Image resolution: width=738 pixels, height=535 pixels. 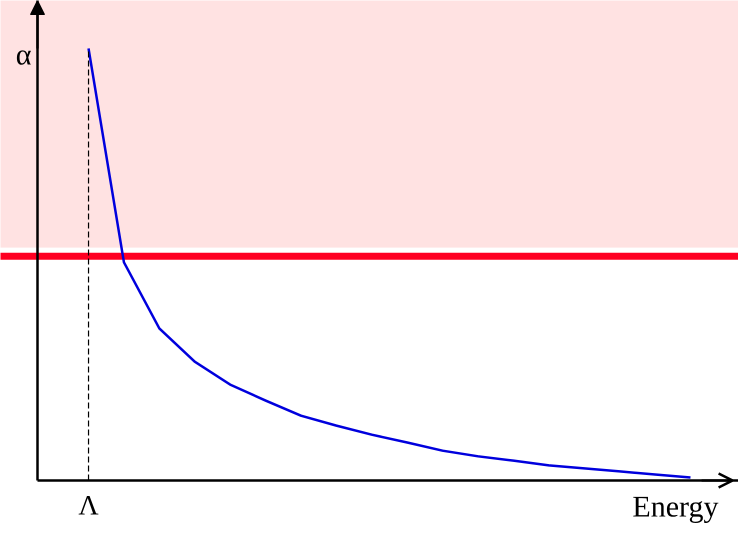 What do you see at coordinates (24, 55) in the screenshot?
I see `y-axis-title: α` at bounding box center [24, 55].